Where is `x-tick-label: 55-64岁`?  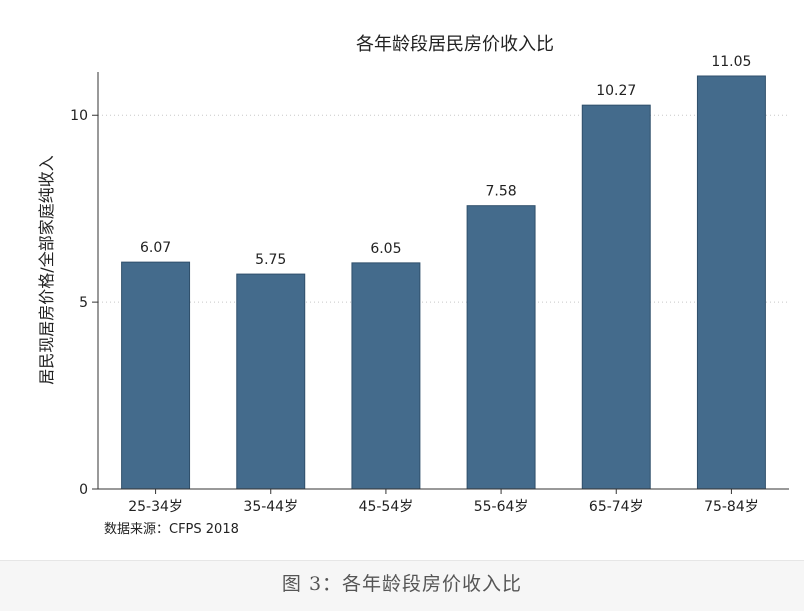
x-tick-label: 55-64岁 is located at coordinates (501, 507).